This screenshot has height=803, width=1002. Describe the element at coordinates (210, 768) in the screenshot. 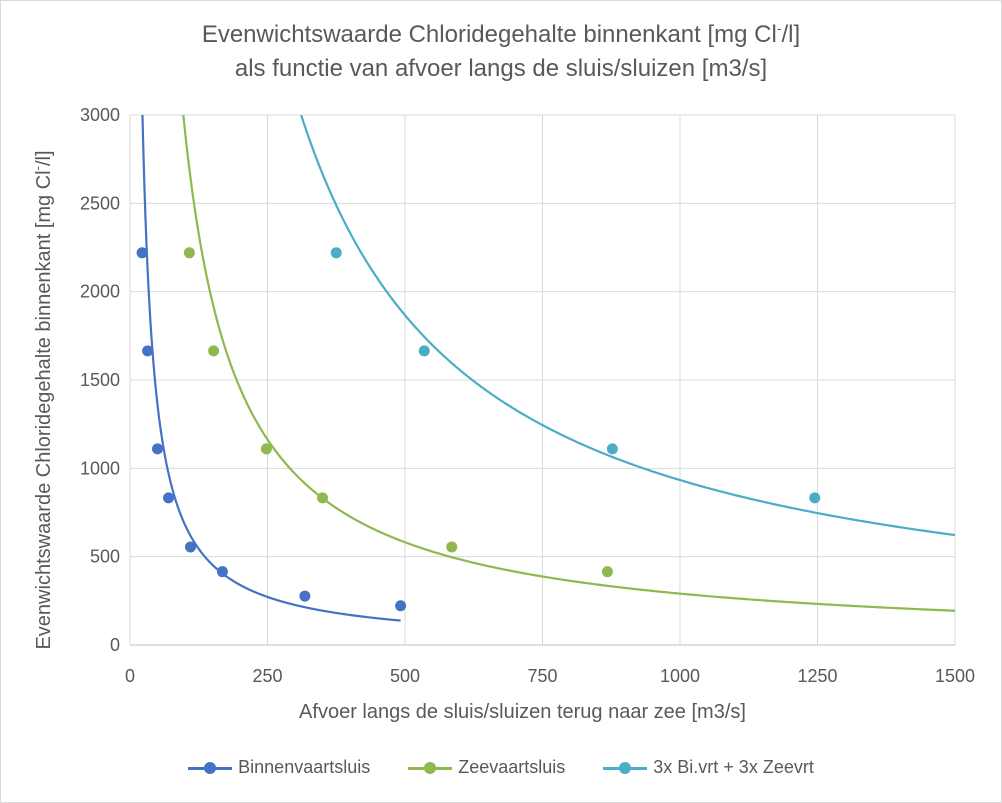

I see `legend-swatch-binnenvaartsluis` at that location.